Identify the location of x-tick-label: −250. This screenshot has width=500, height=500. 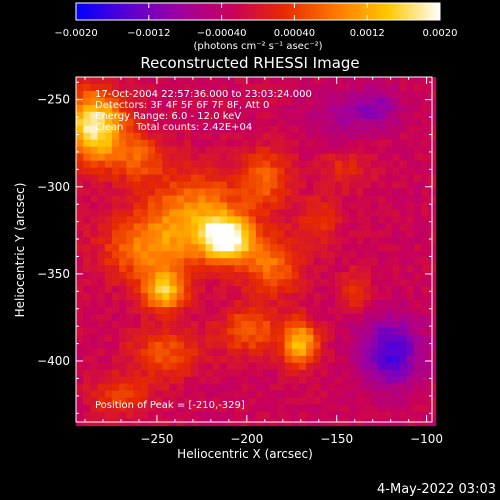
(156, 439).